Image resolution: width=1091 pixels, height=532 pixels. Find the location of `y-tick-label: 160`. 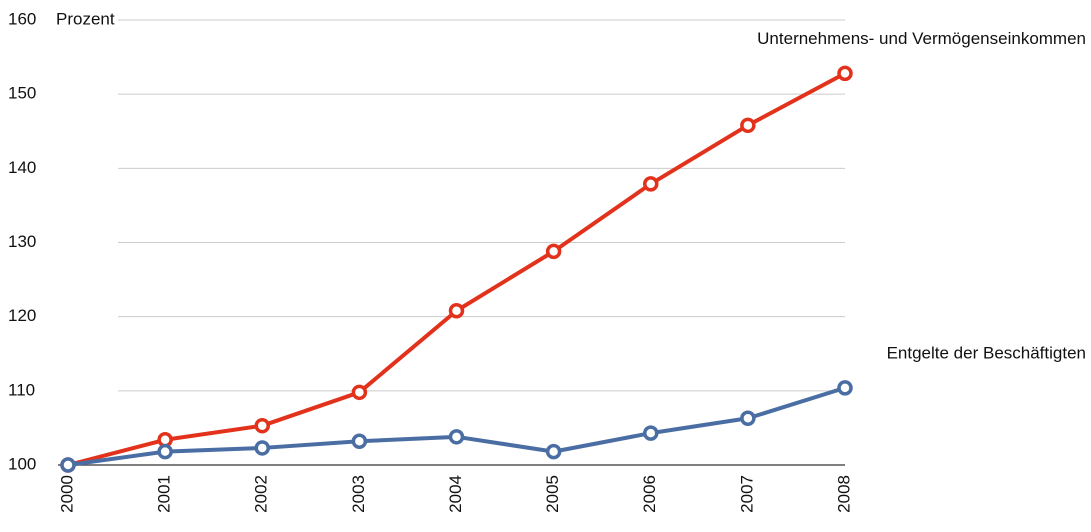

y-tick-label: 160 is located at coordinates (22, 18).